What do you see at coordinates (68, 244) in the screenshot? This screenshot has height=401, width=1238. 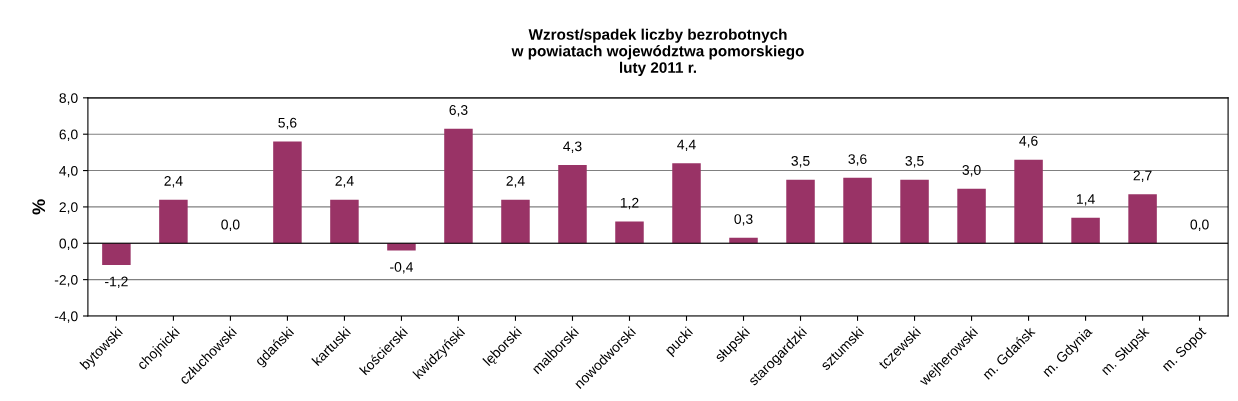 I see `y-tick-label: 0,0` at bounding box center [68, 244].